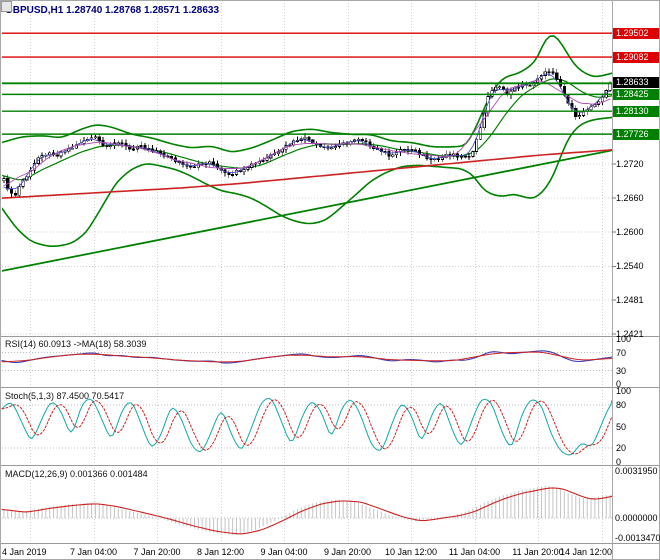 Image resolution: width=660 pixels, height=560 pixels. Describe the element at coordinates (585, 552) in the screenshot. I see `time-axis-label: 14 Jan 12:00` at that location.